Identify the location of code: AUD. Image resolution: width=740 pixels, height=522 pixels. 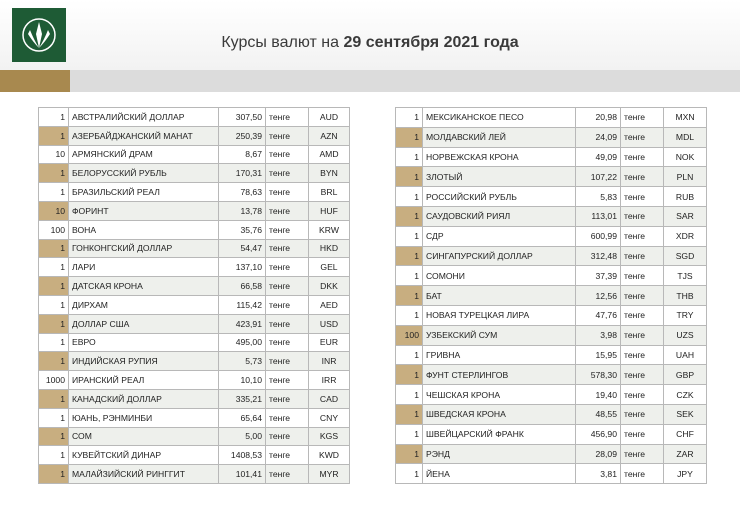
(329, 117).